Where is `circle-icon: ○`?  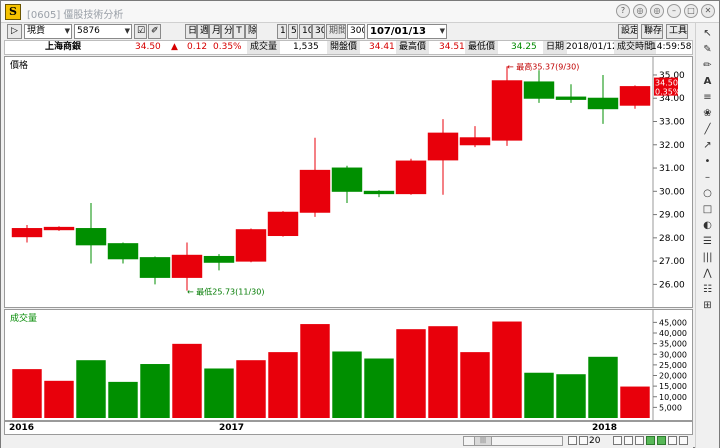
circle-icon: ○ is located at coordinates (707, 193).